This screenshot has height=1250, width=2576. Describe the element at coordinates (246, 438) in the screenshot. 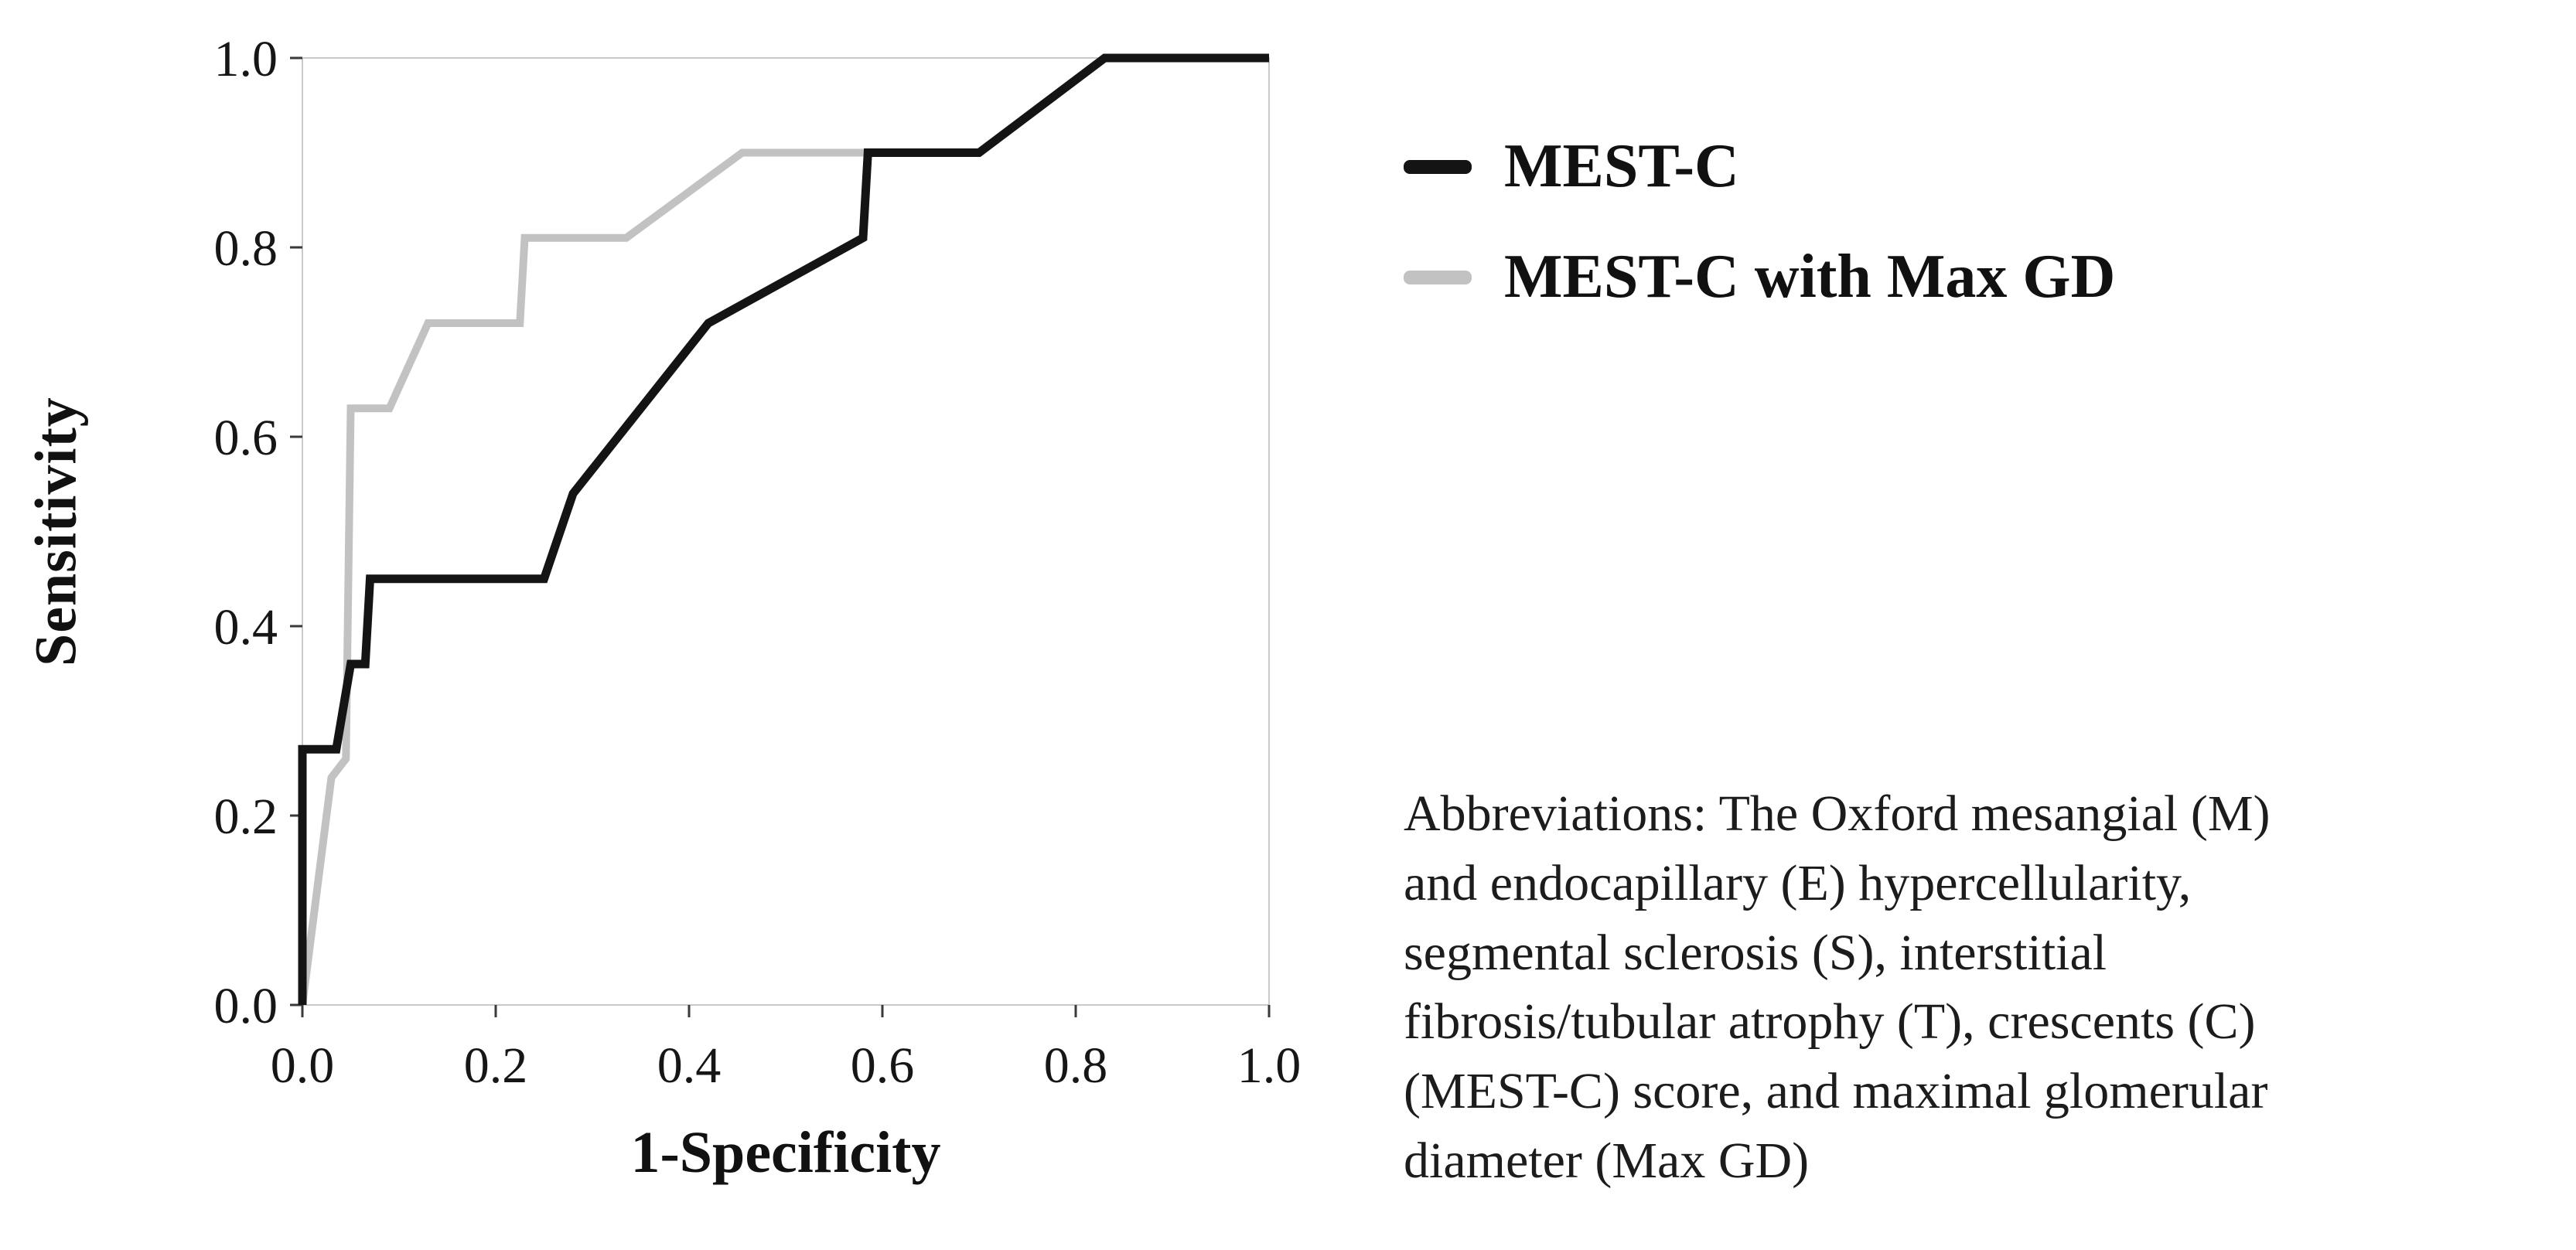

I see `y-tick-label: 0.6` at that location.